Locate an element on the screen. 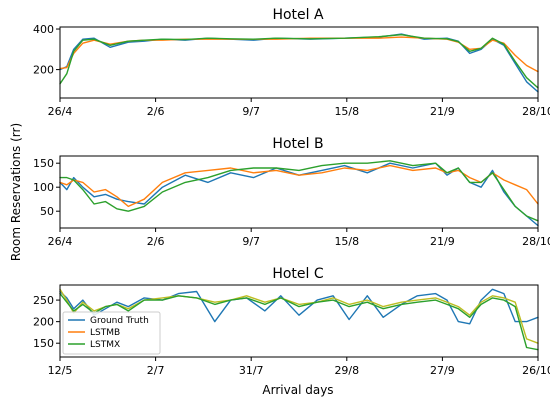 Image resolution: width=550 pixels, height=404 pixels. y-tick-label: 100 is located at coordinates (43, 187).